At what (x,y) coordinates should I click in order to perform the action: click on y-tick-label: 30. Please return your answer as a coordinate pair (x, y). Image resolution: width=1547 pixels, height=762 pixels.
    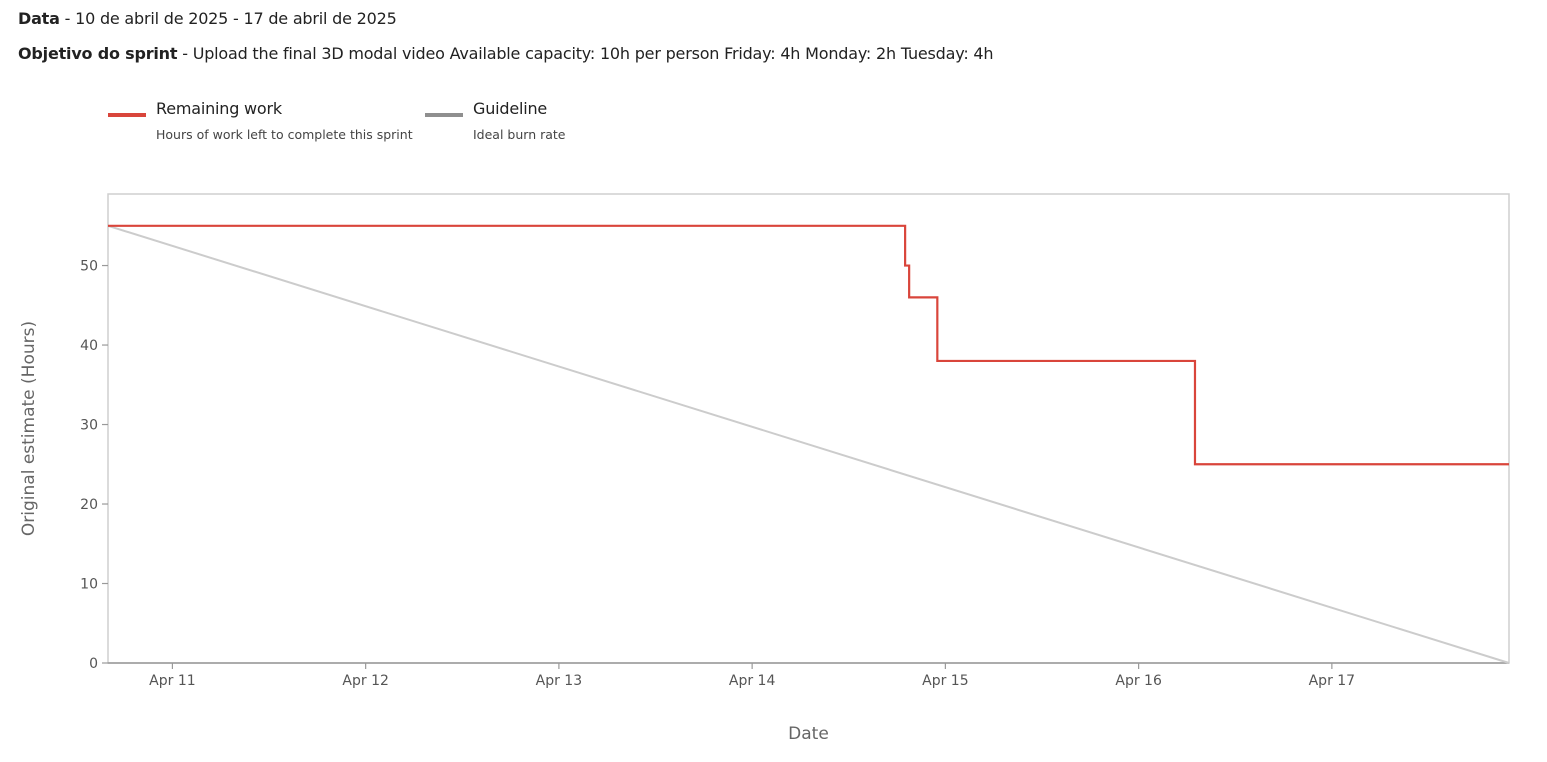
    Looking at the image, I should click on (89, 426).